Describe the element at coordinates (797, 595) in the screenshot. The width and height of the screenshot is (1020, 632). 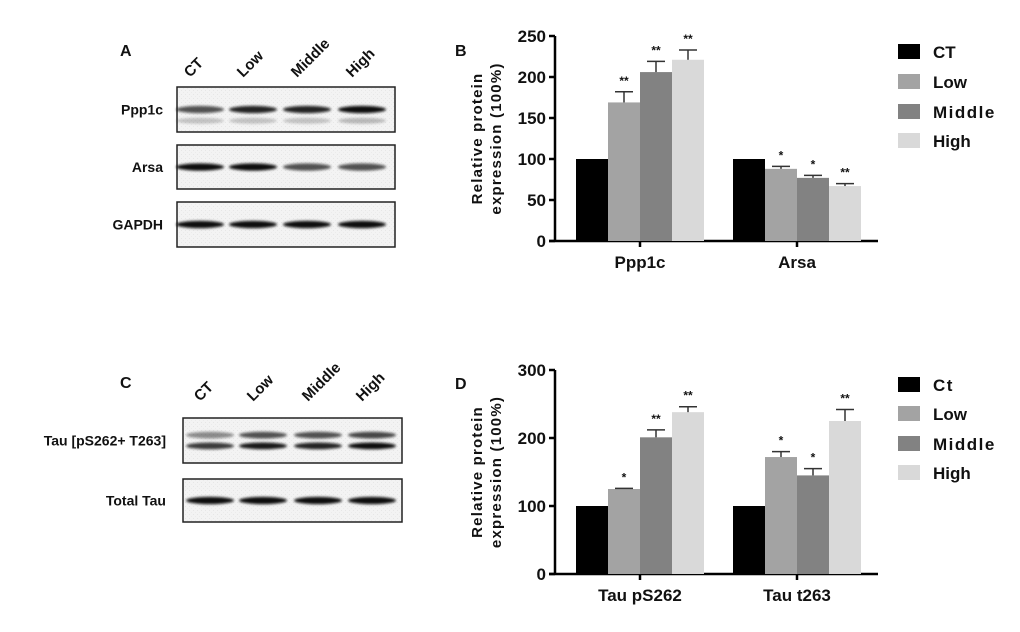
I see `x-tick-label: Tau t263` at that location.